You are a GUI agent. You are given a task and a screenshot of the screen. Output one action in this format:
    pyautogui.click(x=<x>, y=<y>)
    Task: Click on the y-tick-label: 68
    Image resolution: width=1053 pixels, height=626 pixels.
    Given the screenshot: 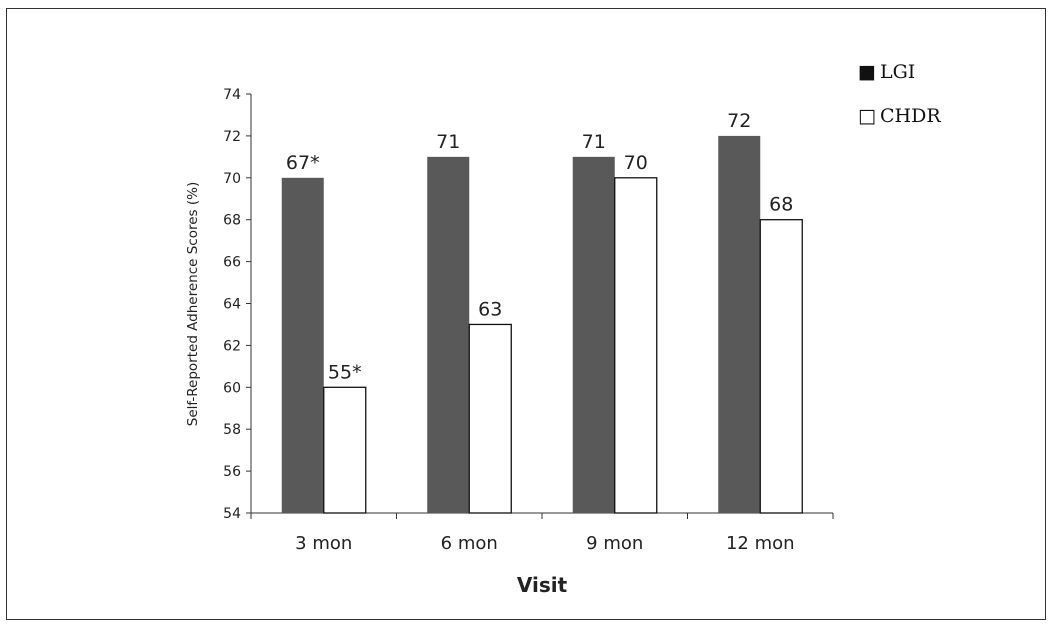 What is the action you would take?
    pyautogui.click(x=232, y=221)
    